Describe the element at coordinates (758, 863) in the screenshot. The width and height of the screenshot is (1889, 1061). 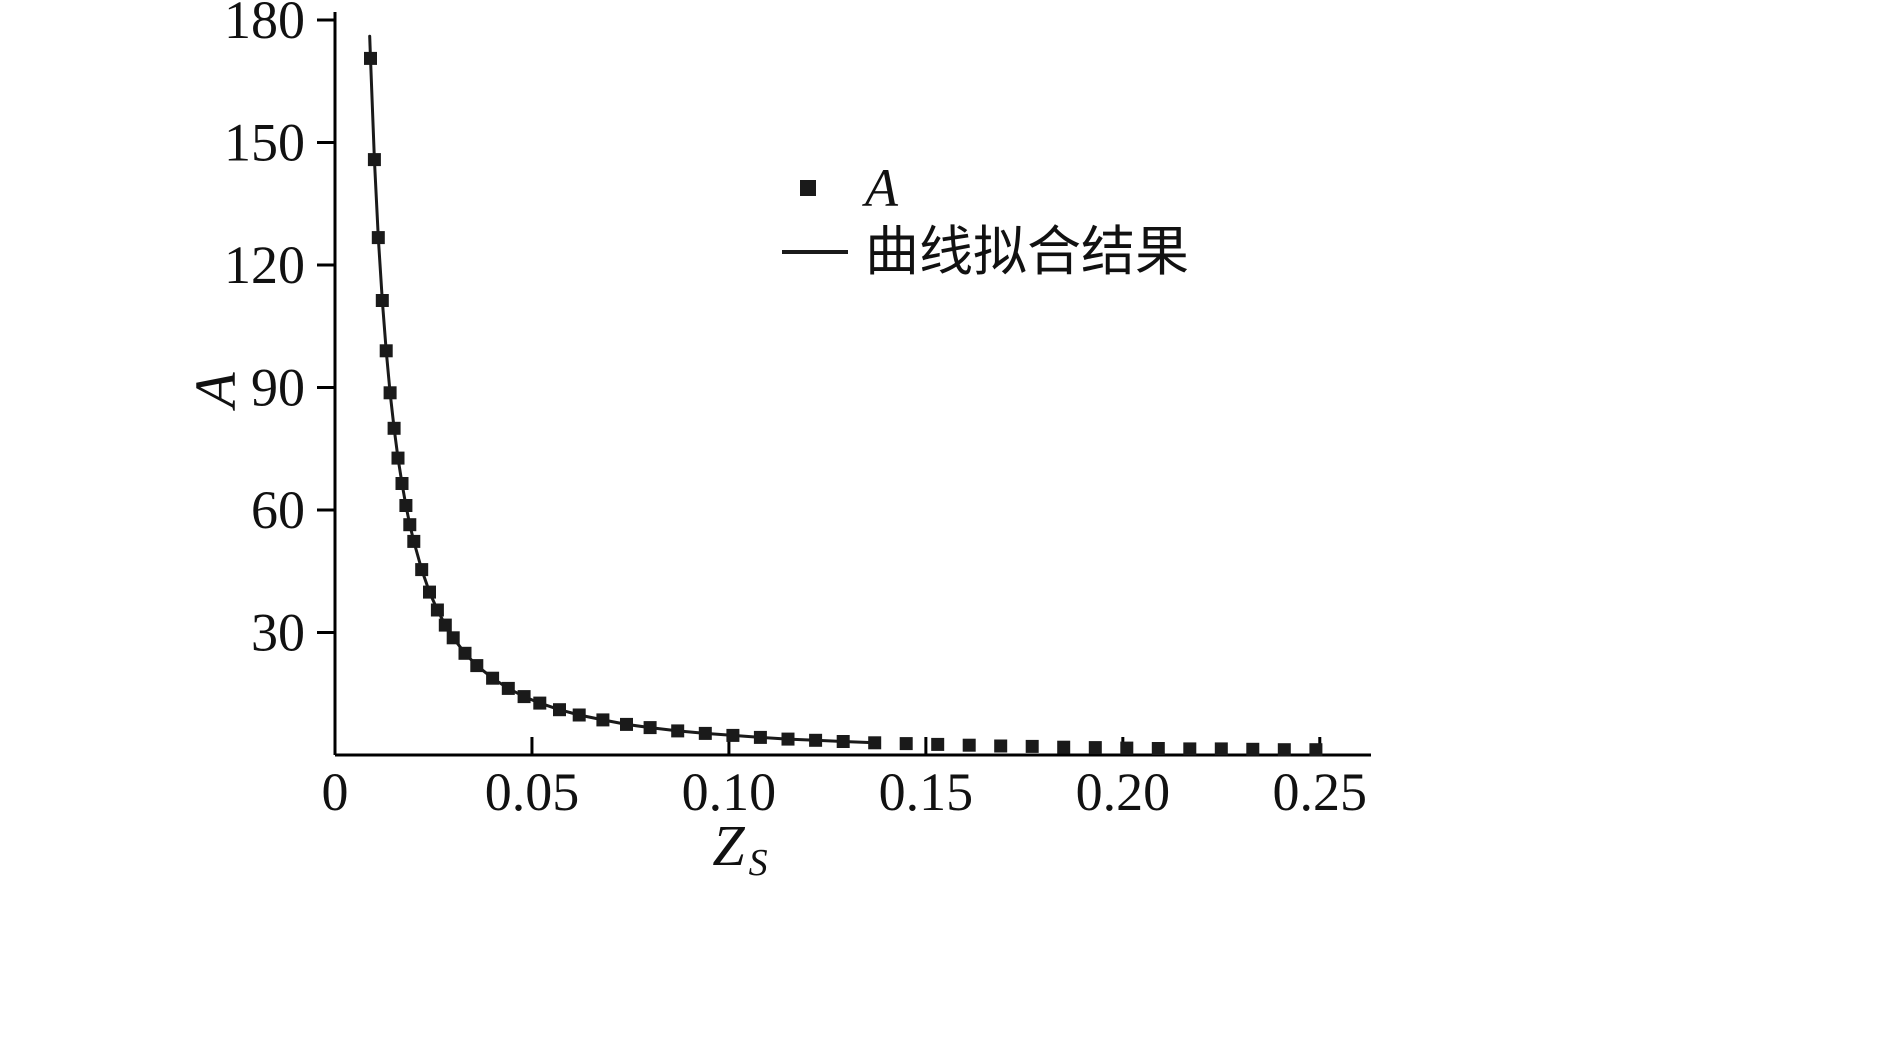
I see `x-axis-title-sub: S` at that location.